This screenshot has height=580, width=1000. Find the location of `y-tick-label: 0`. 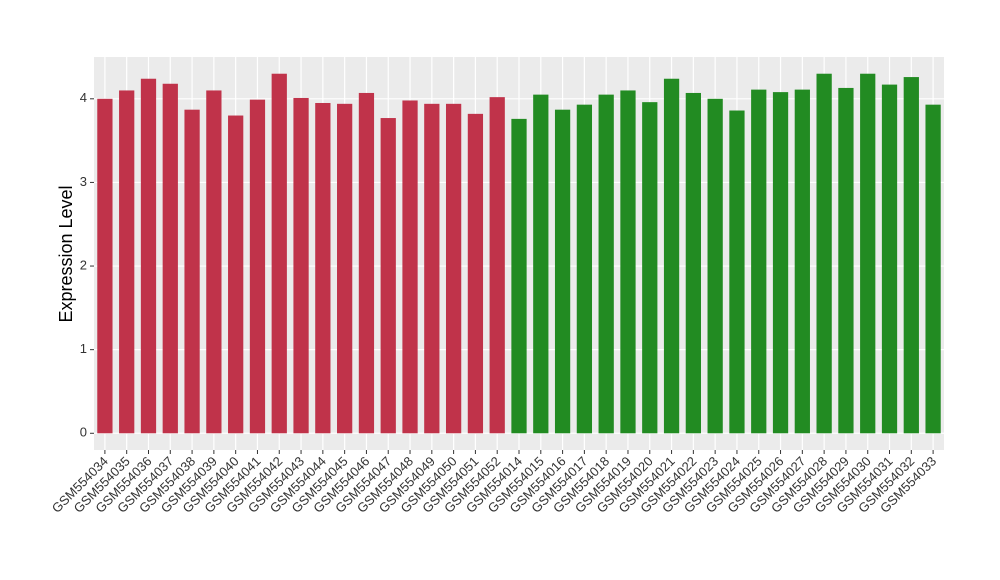

y-tick-label: 0 is located at coordinates (83, 432).